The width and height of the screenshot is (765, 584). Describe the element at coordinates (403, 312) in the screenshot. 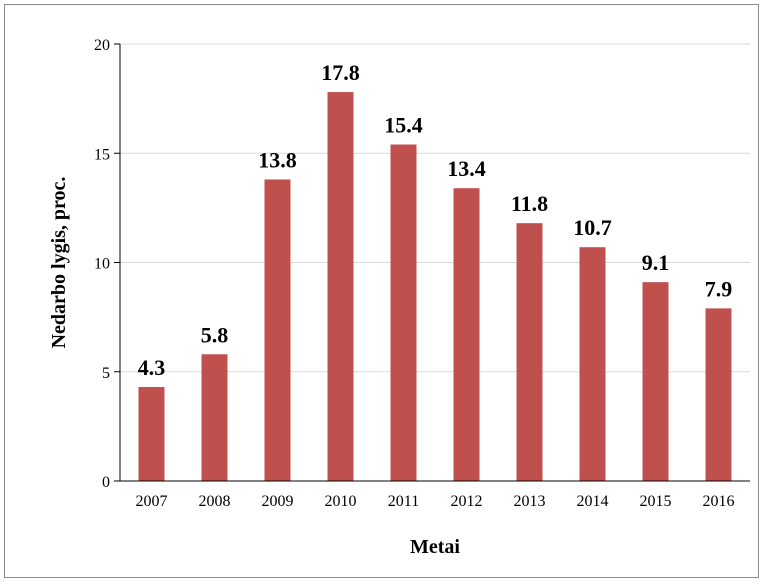

I see `bar-2011` at that location.